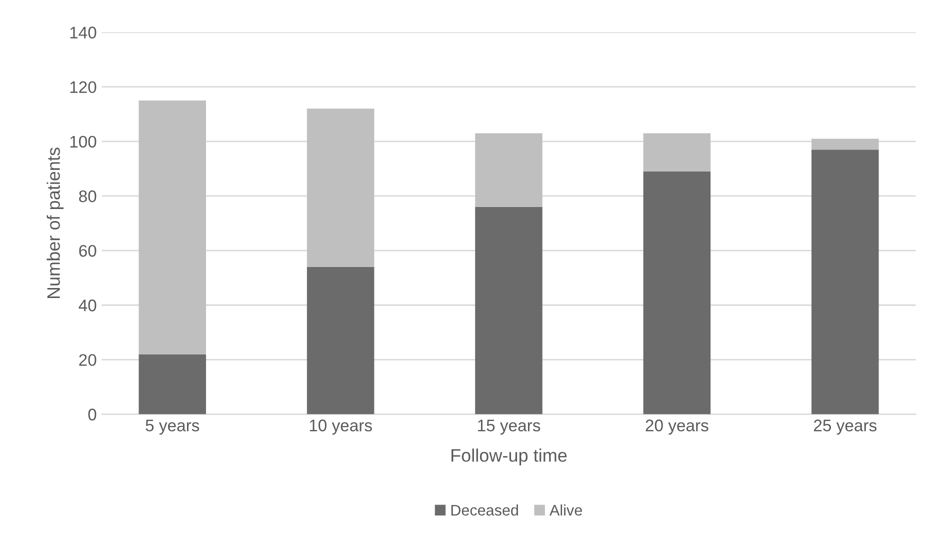  I want to click on y-tick-label: 140, so click(83, 32).